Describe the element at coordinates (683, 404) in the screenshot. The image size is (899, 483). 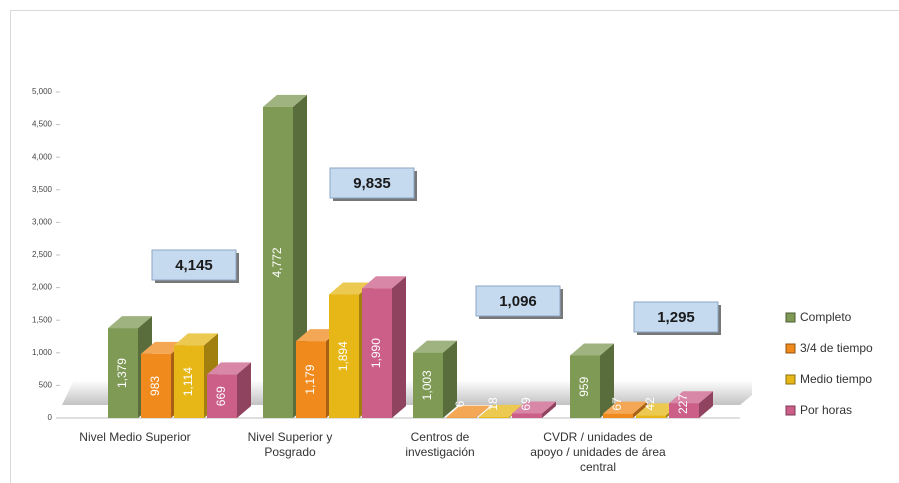
I see `value-label: 227` at that location.